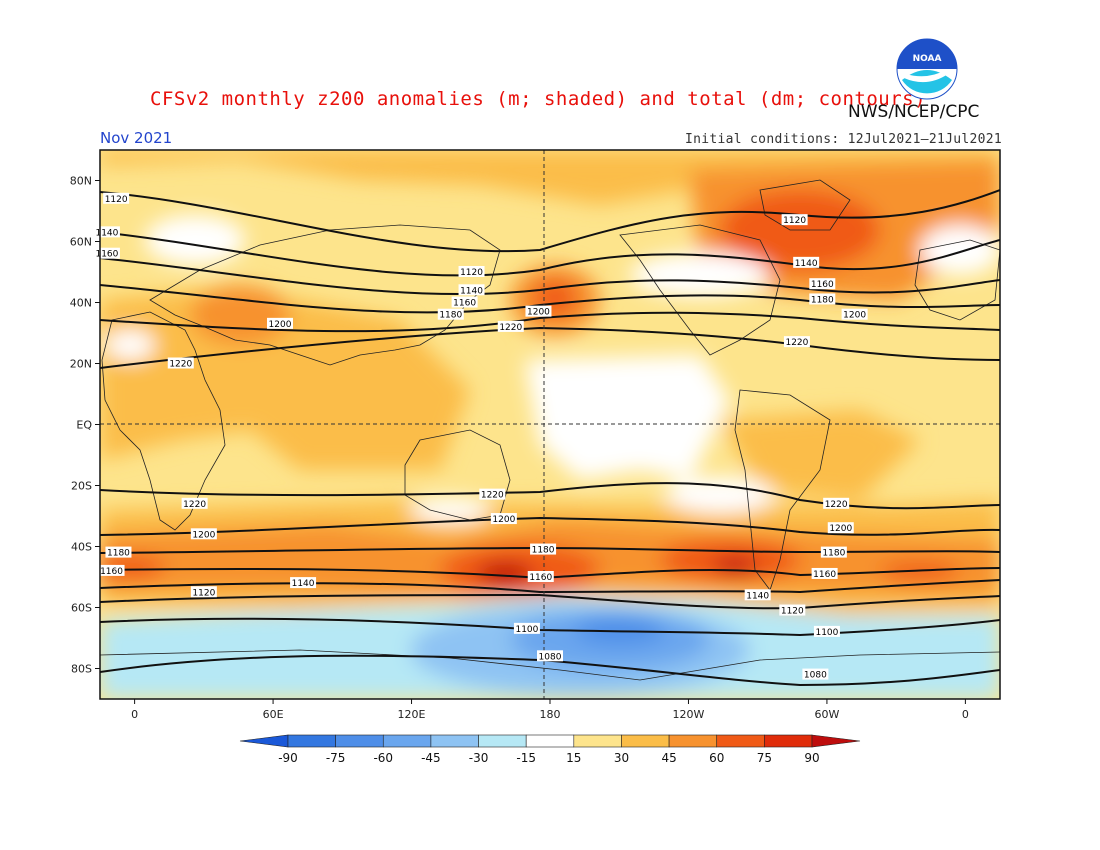  What do you see at coordinates (81, 303) in the screenshot?
I see `lat-tick-label: 40N` at bounding box center [81, 303].